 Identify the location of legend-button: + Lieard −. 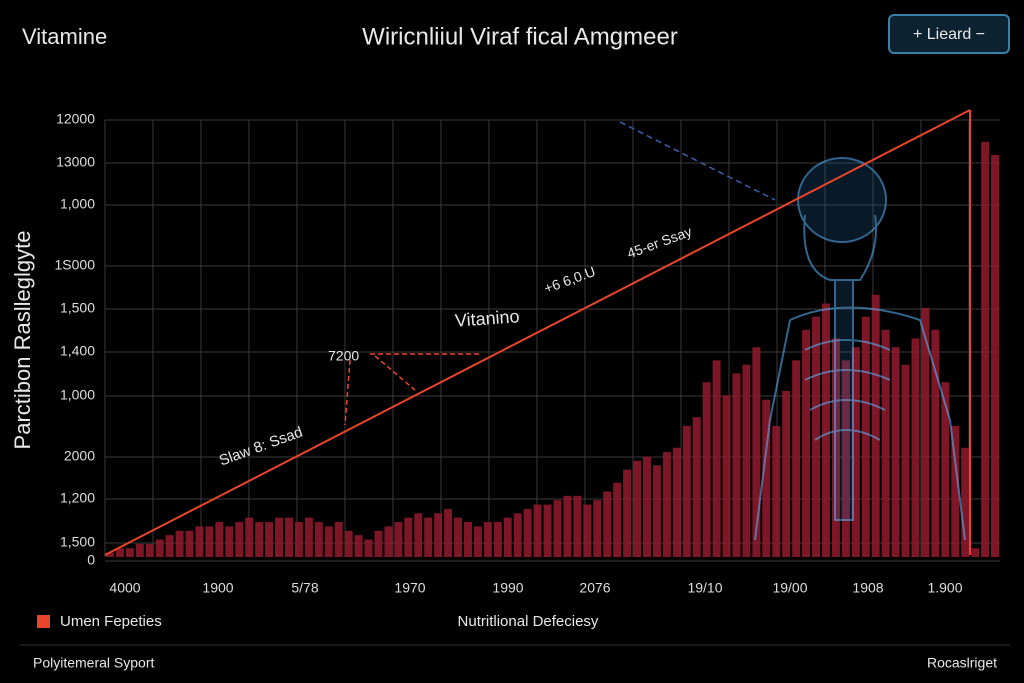
(949, 34).